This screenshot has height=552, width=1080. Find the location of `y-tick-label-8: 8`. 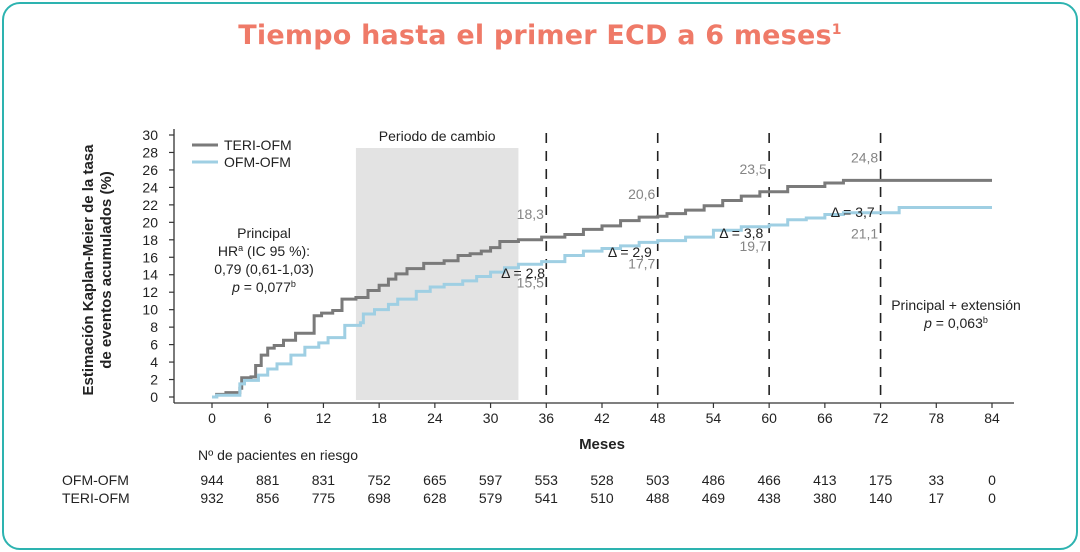

y-tick-label-8: 8 is located at coordinates (154, 327).